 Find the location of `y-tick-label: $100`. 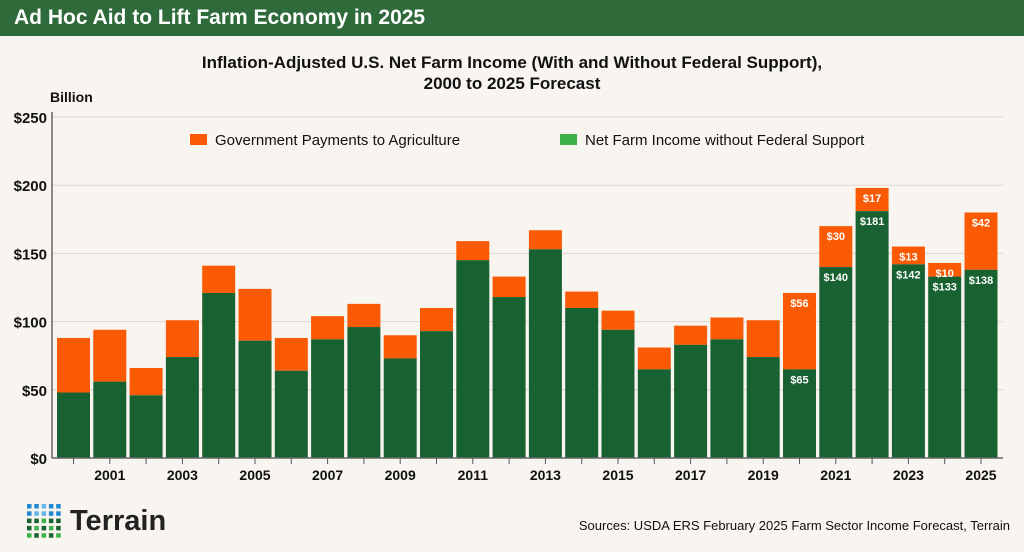

y-tick-label: $100 is located at coordinates (30, 323).